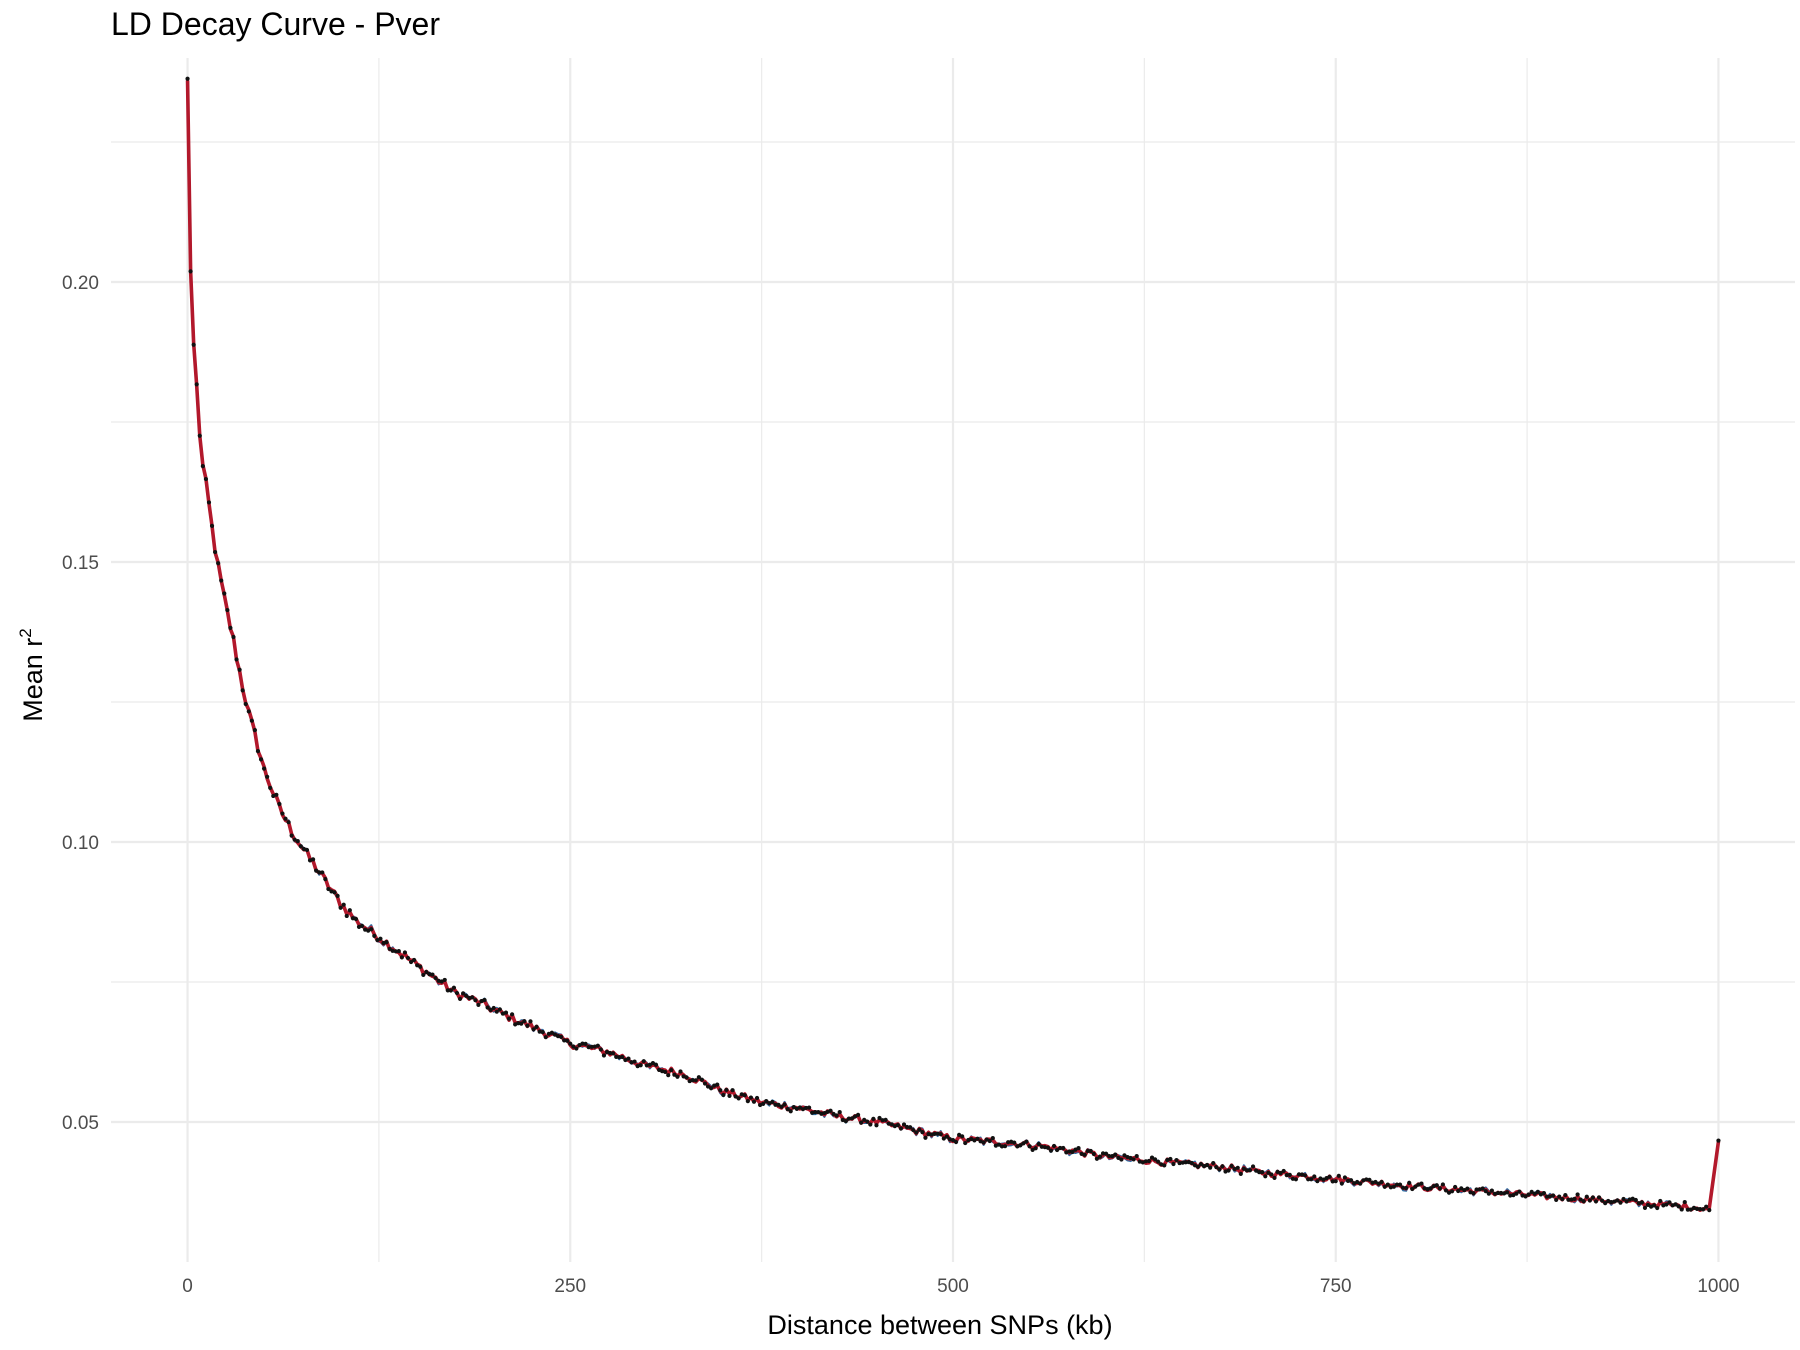 Image resolution: width=1800 pixels, height=1350 pixels. Describe the element at coordinates (25, 632) in the screenshot. I see `y-axis-title-superscript: 2` at that location.